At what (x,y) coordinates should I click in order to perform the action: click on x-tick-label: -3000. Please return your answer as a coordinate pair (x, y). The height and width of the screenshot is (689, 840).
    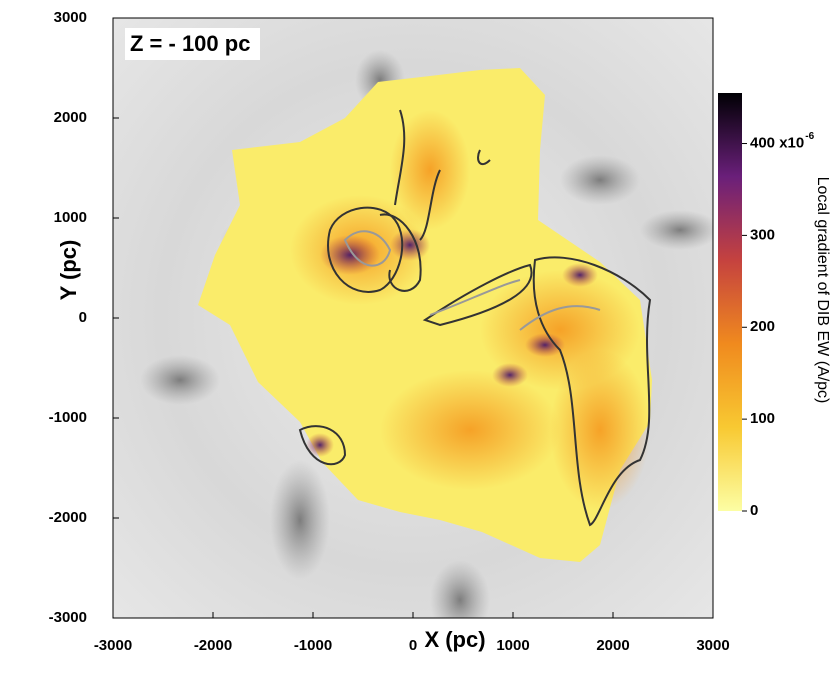
    Looking at the image, I should click on (113, 645).